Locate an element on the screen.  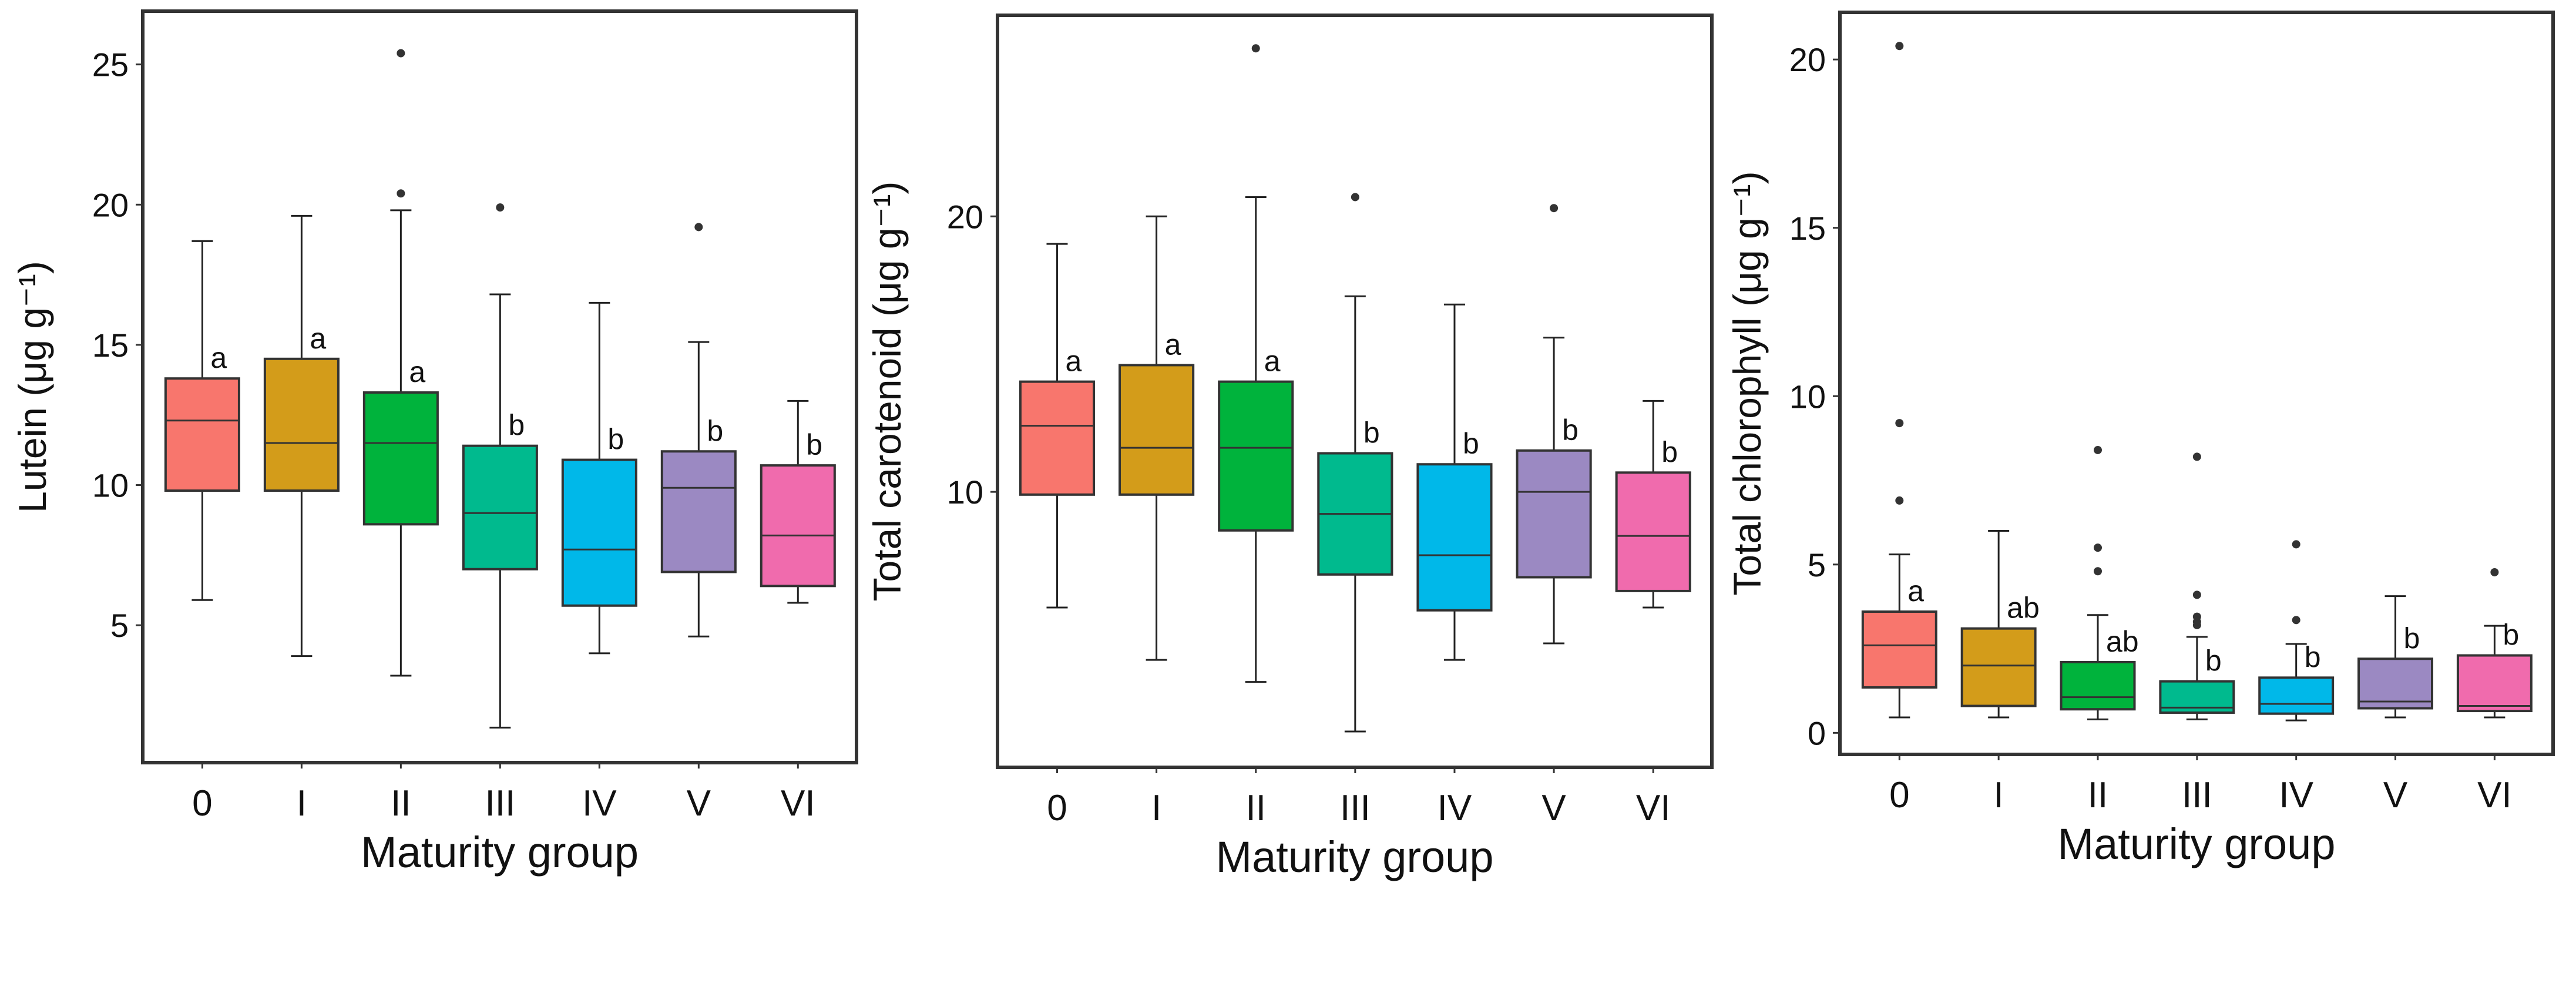
y-axis-title: Total chlorophyll (μg g⁻¹) is located at coordinates (1747, 383).